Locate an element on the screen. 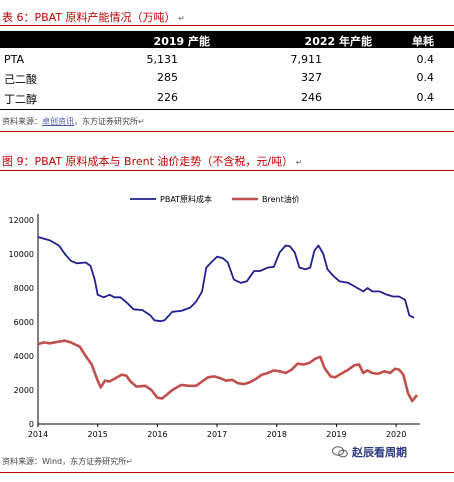 The width and height of the screenshot is (454, 482). table-source-rest: ，东方证券研究所 is located at coordinates (106, 121).